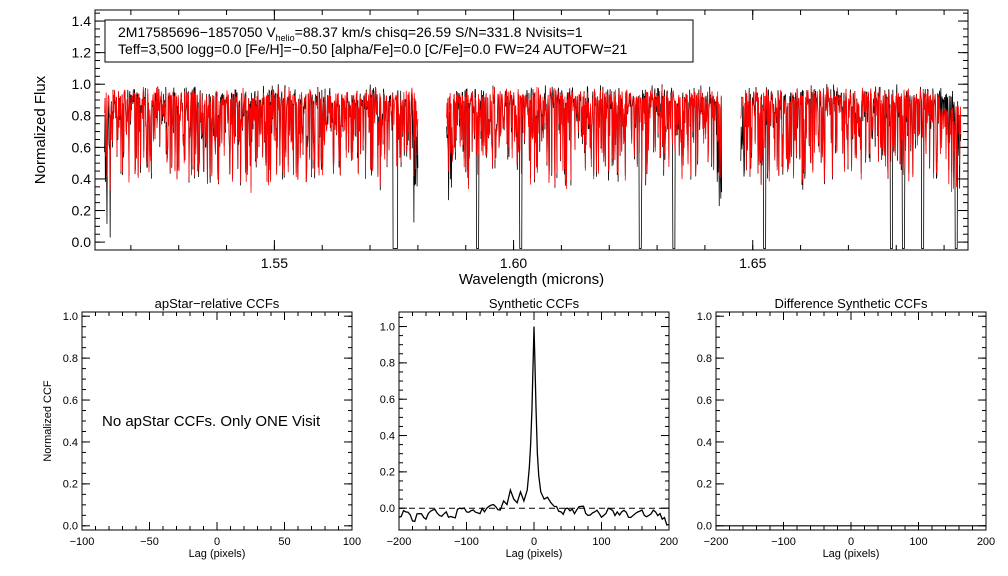 This screenshot has width=1008, height=576. I want to click on spectrum-xlabel: Wavelength (microns), so click(531, 279).